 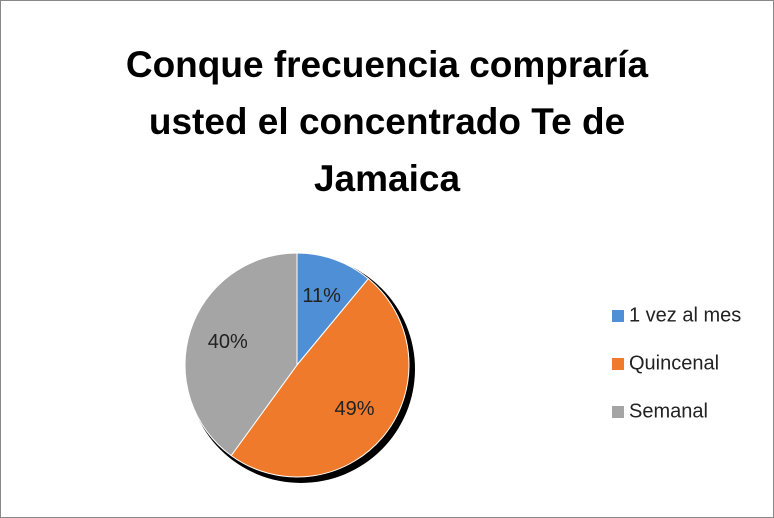 I want to click on legend-label: Quincenal, so click(x=674, y=363).